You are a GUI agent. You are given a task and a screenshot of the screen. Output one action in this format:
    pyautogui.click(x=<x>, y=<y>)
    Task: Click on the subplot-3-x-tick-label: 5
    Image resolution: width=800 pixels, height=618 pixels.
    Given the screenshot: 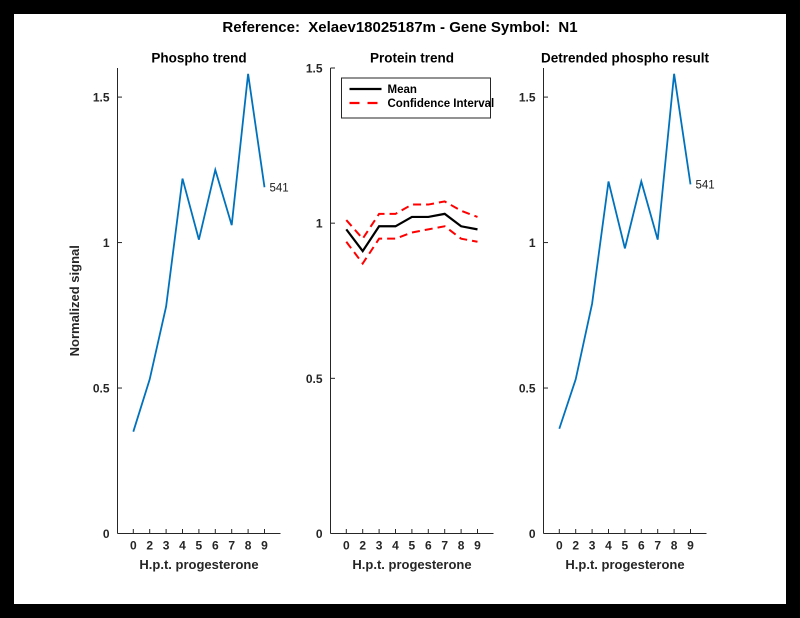 What is the action you would take?
    pyautogui.click(x=625, y=546)
    